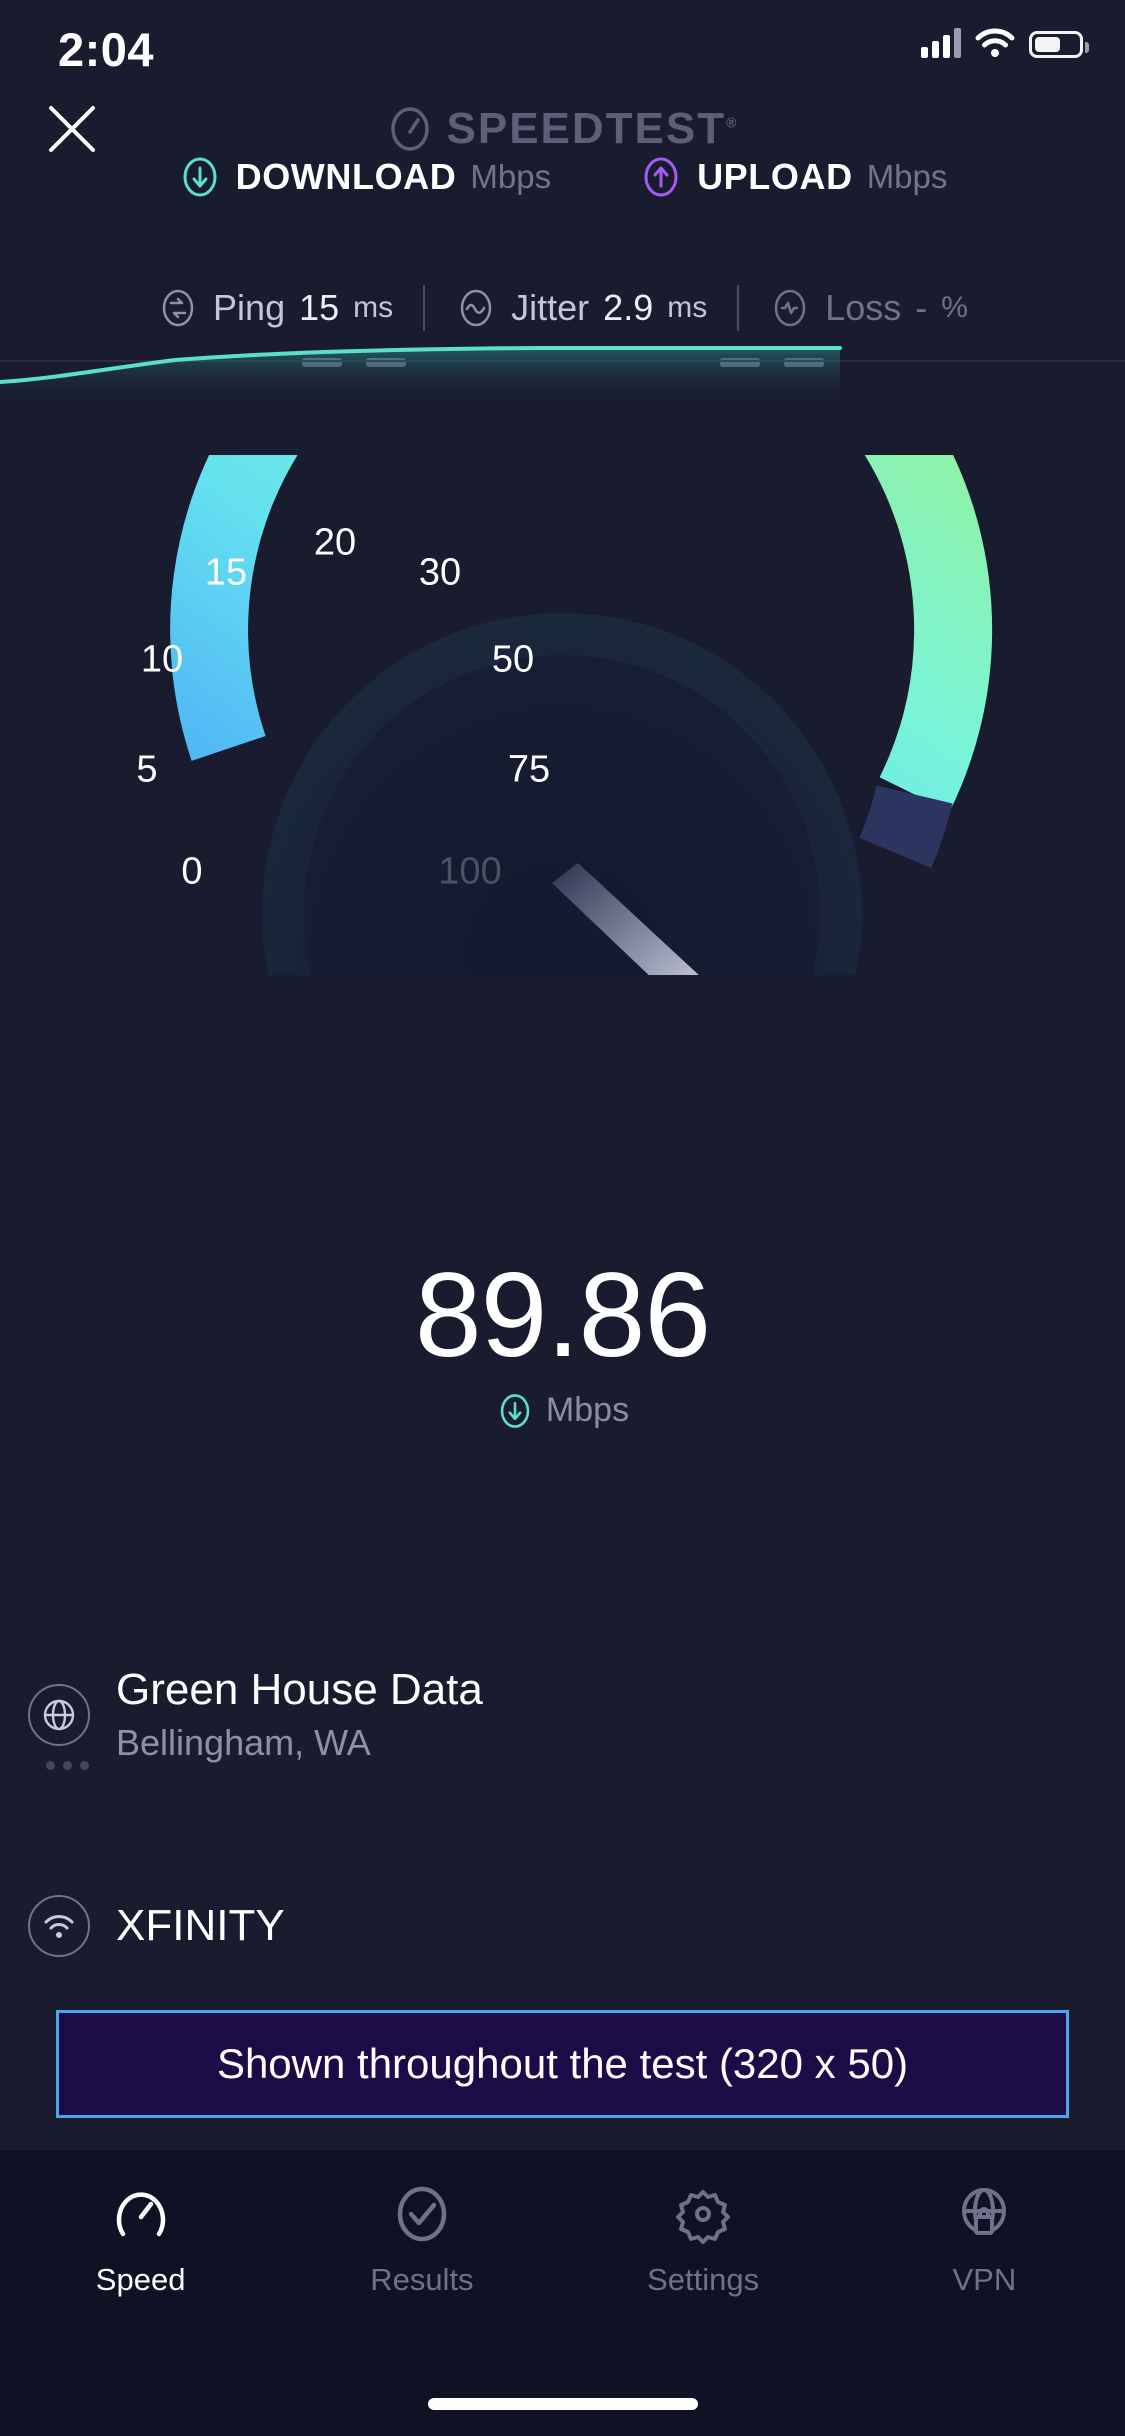  What do you see at coordinates (625, 919) in the screenshot?
I see `gauge-needle` at bounding box center [625, 919].